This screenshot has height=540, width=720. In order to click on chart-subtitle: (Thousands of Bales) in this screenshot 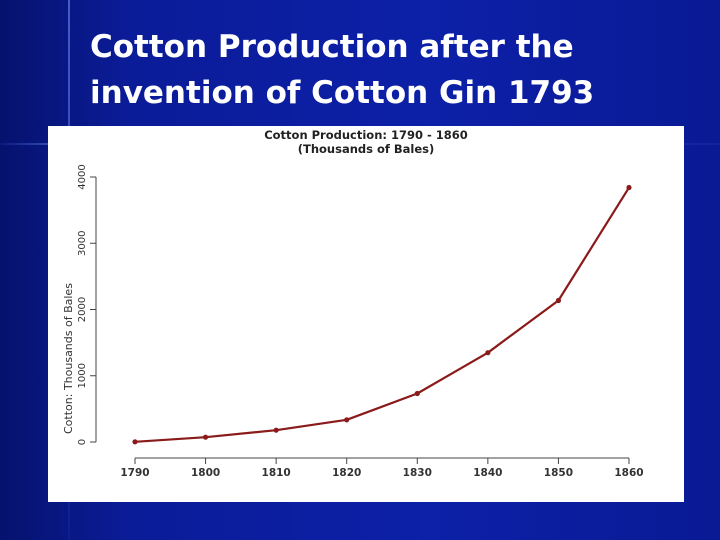, I will do `click(366, 149)`.